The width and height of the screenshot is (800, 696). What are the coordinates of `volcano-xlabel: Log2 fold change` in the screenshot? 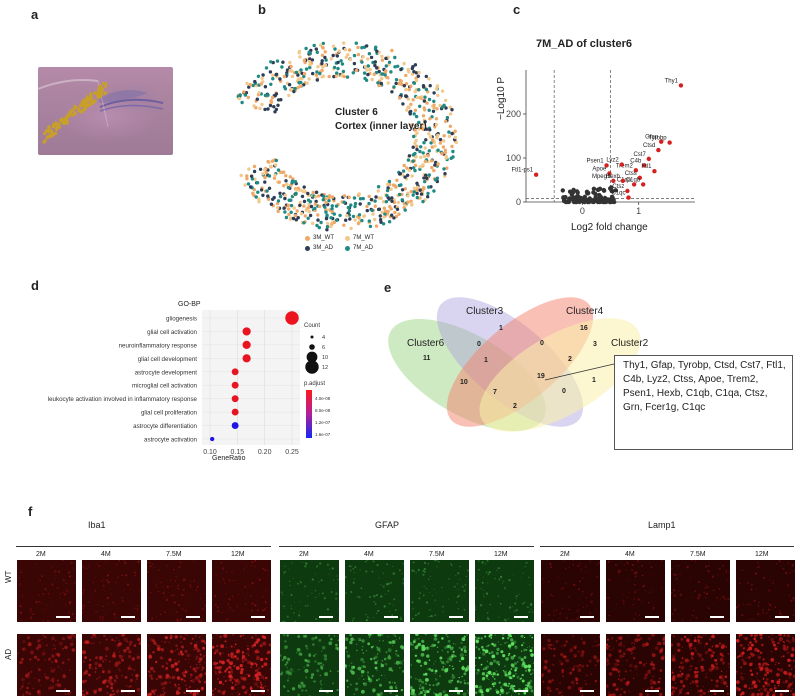 It's located at (609, 227).